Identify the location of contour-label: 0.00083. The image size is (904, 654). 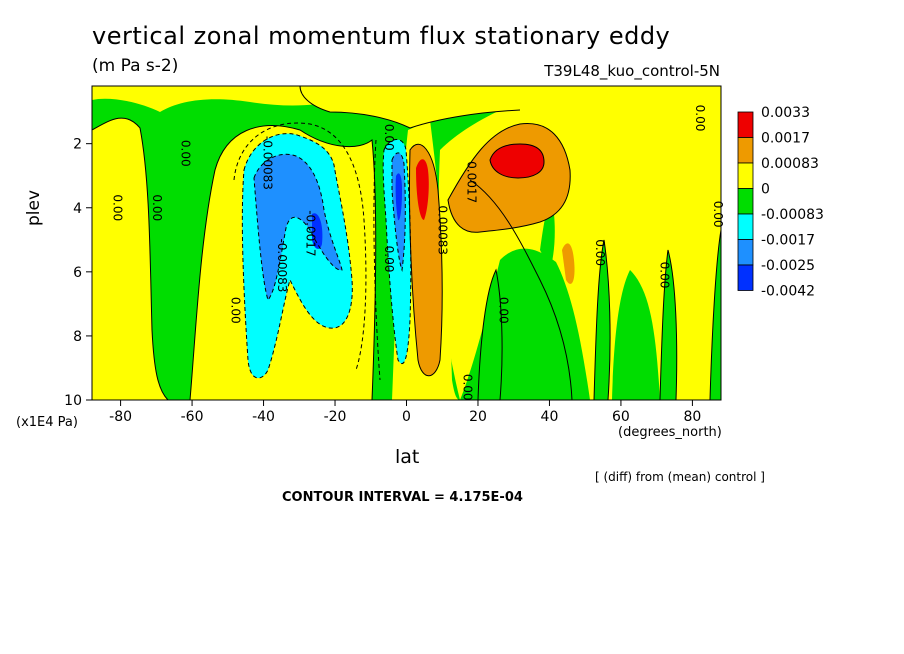
(443, 230).